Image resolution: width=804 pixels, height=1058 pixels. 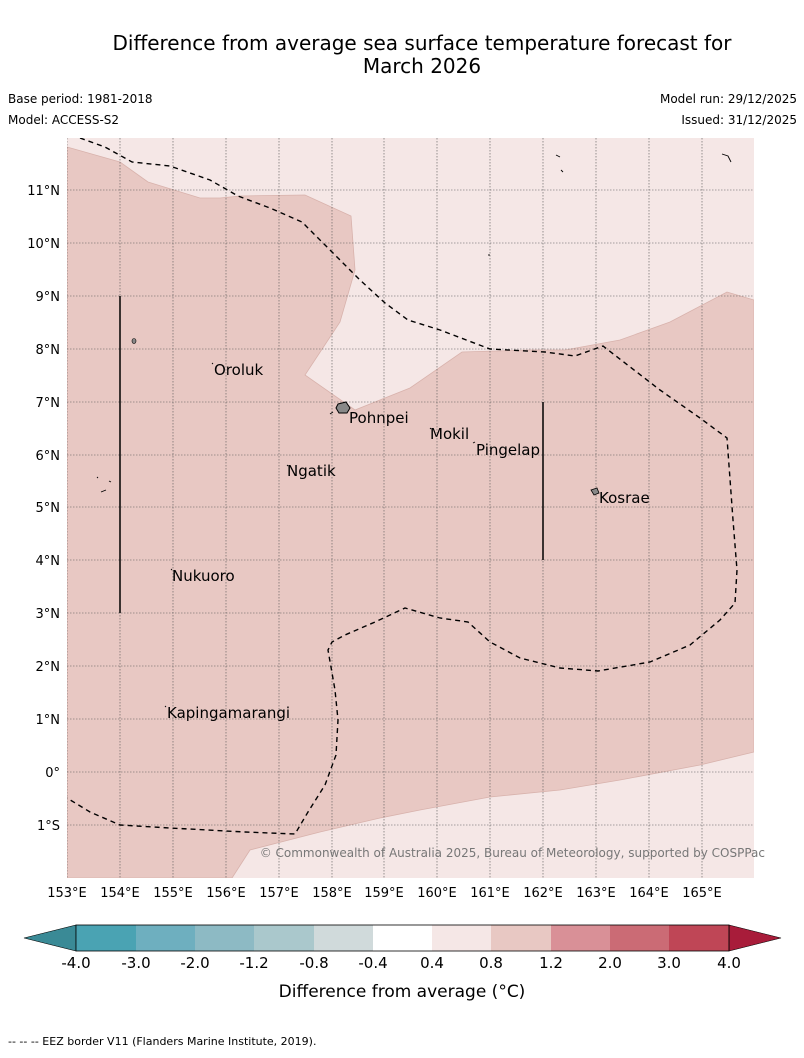 What do you see at coordinates (755, 938) in the screenshot?
I see `colorbar-extend-high` at bounding box center [755, 938].